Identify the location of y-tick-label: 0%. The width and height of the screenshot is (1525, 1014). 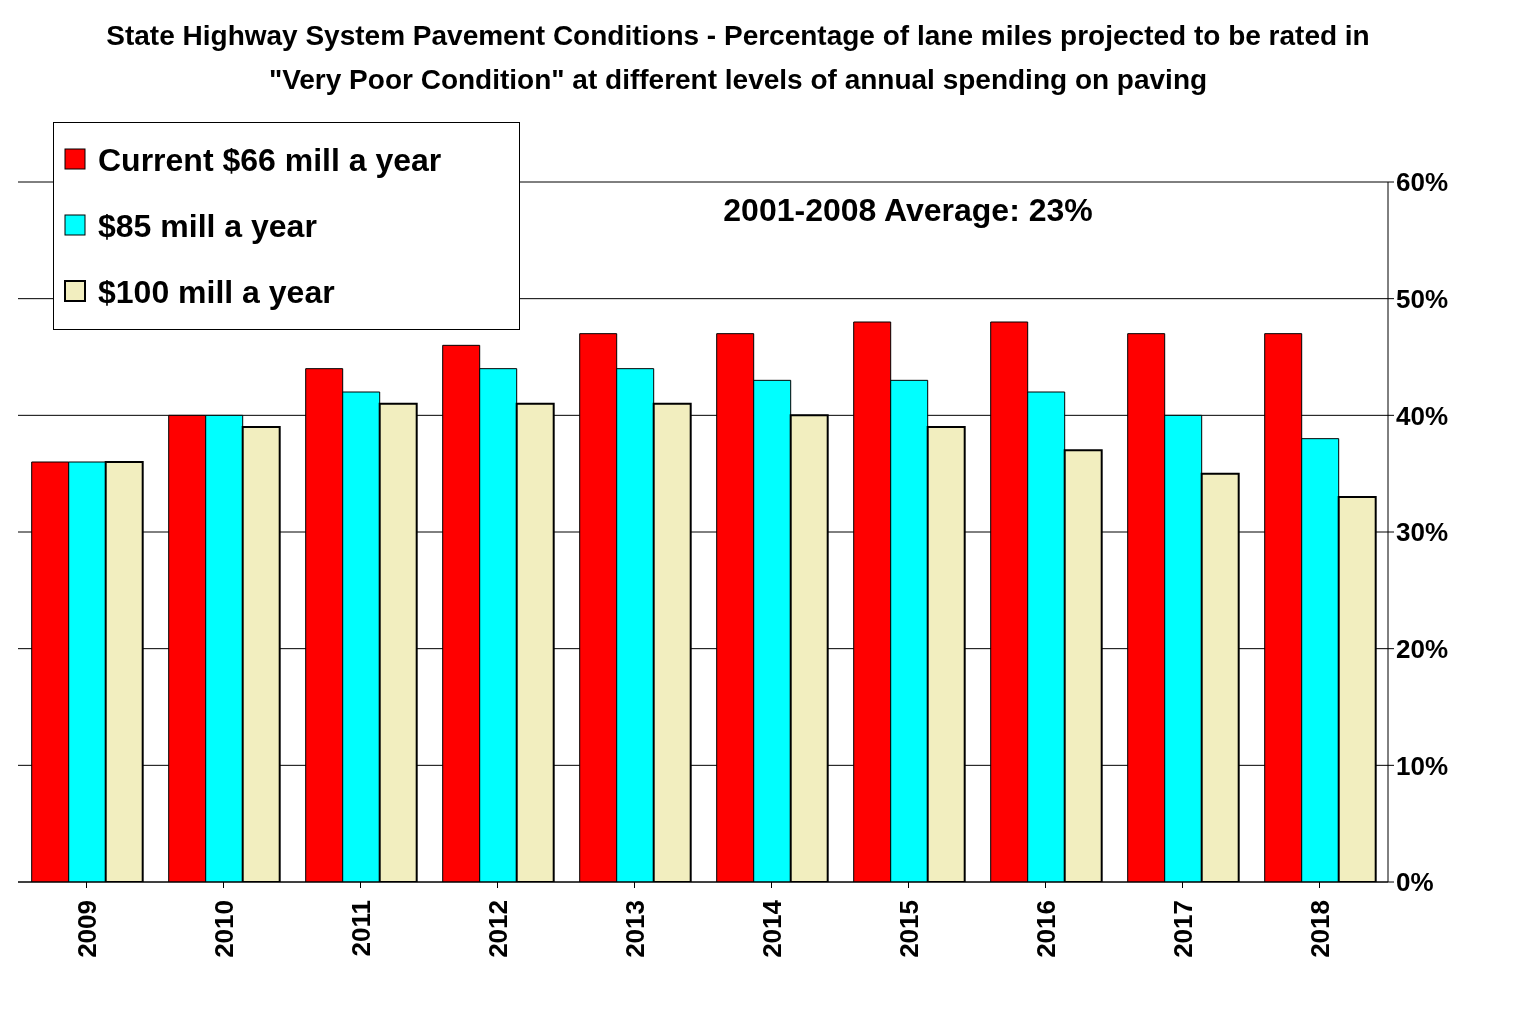
(1415, 882).